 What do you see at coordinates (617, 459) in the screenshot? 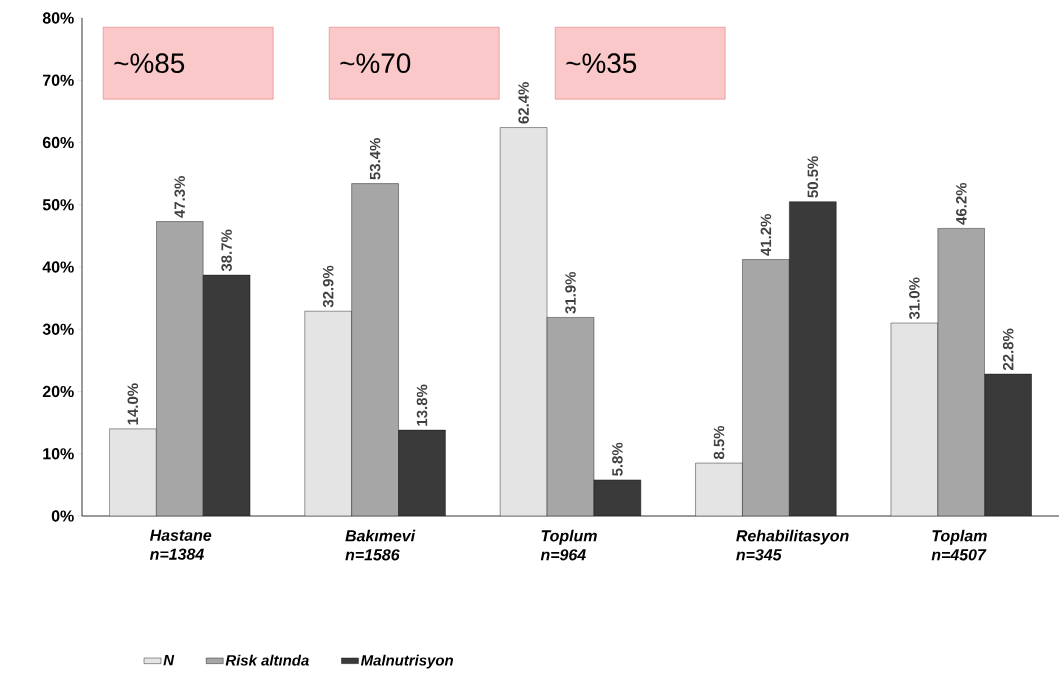
I see `data-label: 5.8%` at bounding box center [617, 459].